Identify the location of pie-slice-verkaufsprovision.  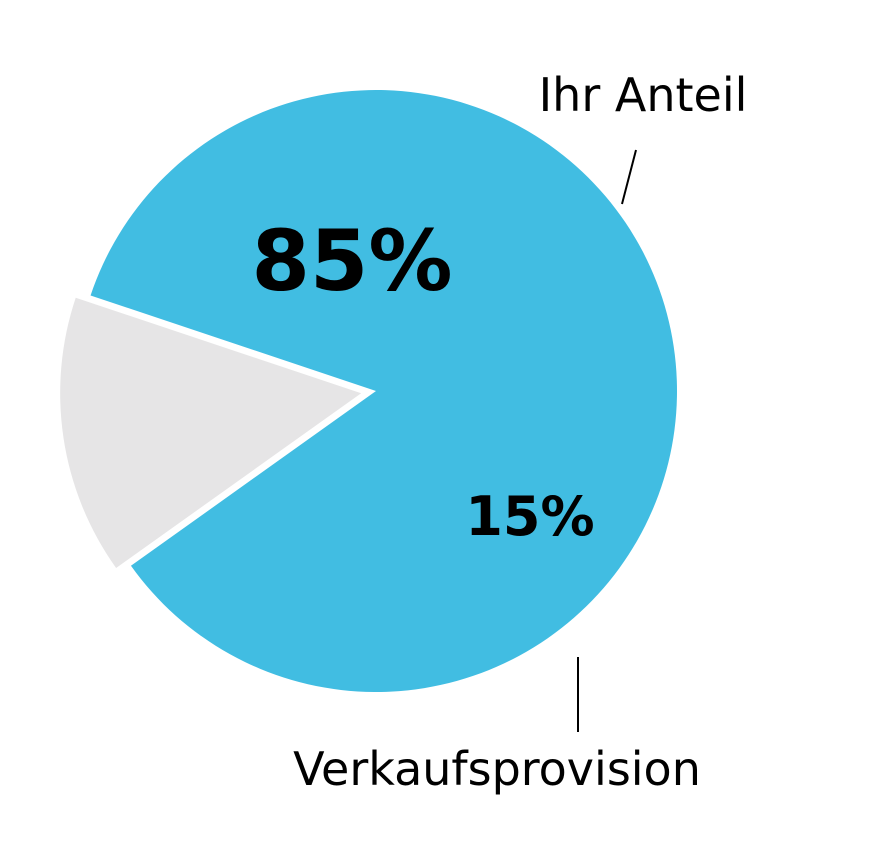
(211, 433).